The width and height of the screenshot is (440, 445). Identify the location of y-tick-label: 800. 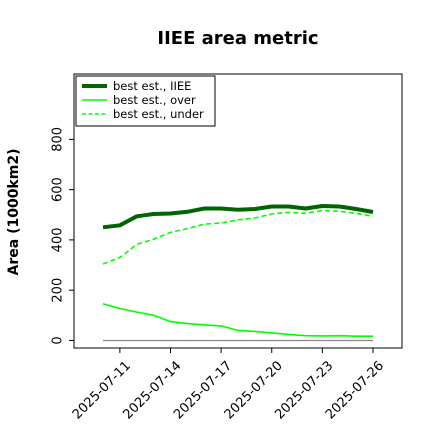
(58, 139).